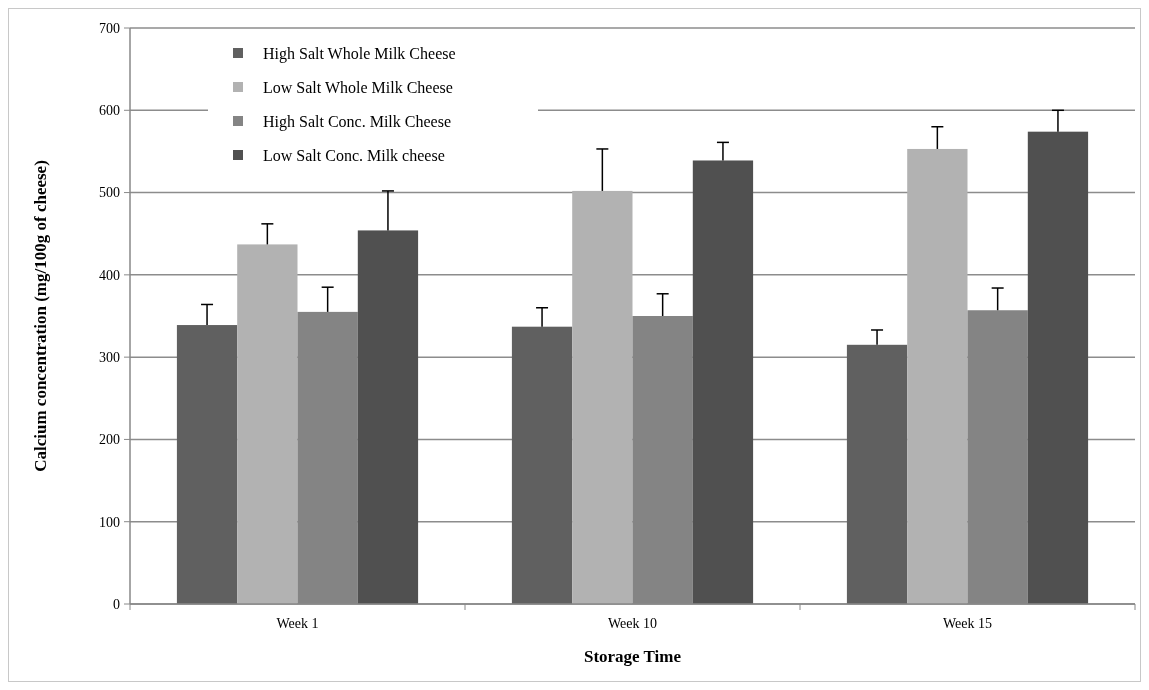  I want to click on x-axis-title: Storage Time, so click(632, 656).